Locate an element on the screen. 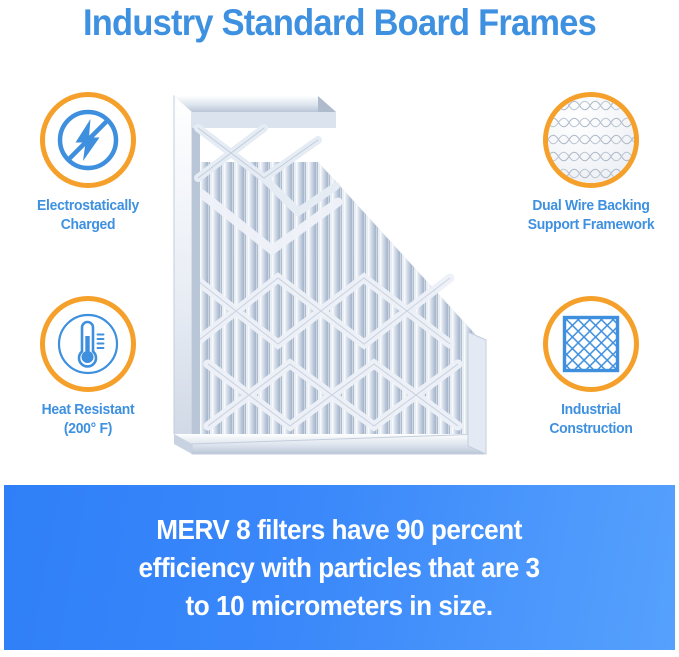 This screenshot has height=657, width=679. feature-label-industrial: Industrial Construction is located at coordinates (591, 420).